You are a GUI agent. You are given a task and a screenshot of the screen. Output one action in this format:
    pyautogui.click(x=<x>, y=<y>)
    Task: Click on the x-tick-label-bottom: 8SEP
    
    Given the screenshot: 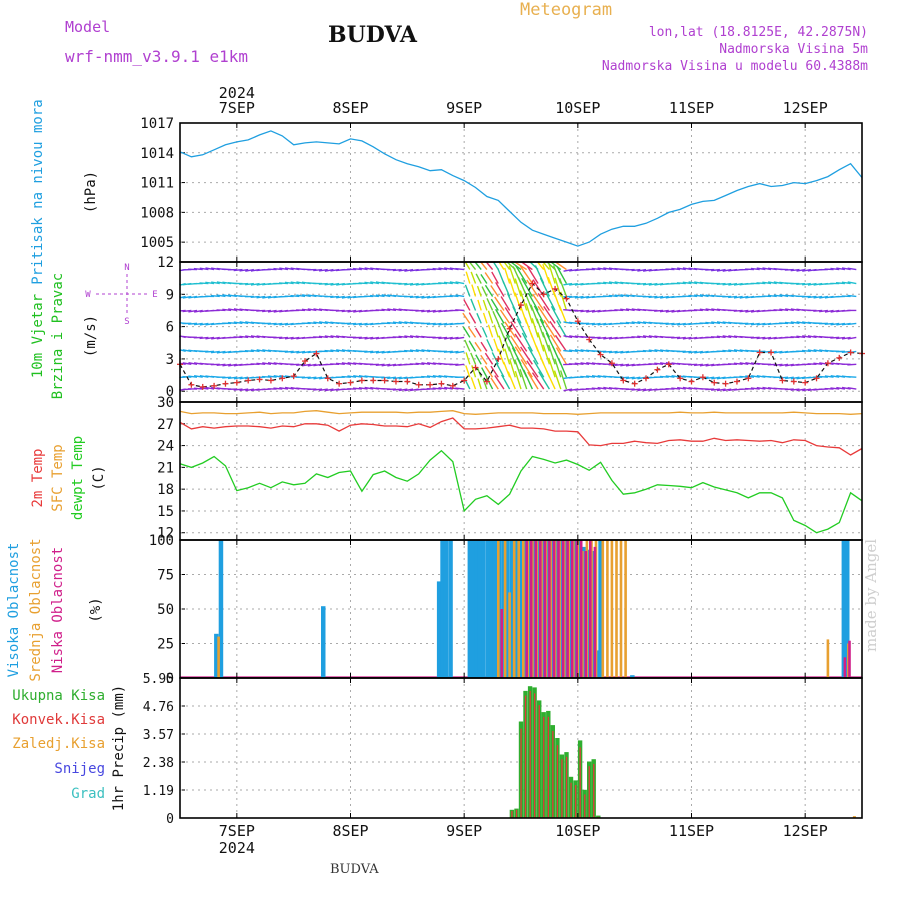 What is the action you would take?
    pyautogui.click(x=350, y=831)
    